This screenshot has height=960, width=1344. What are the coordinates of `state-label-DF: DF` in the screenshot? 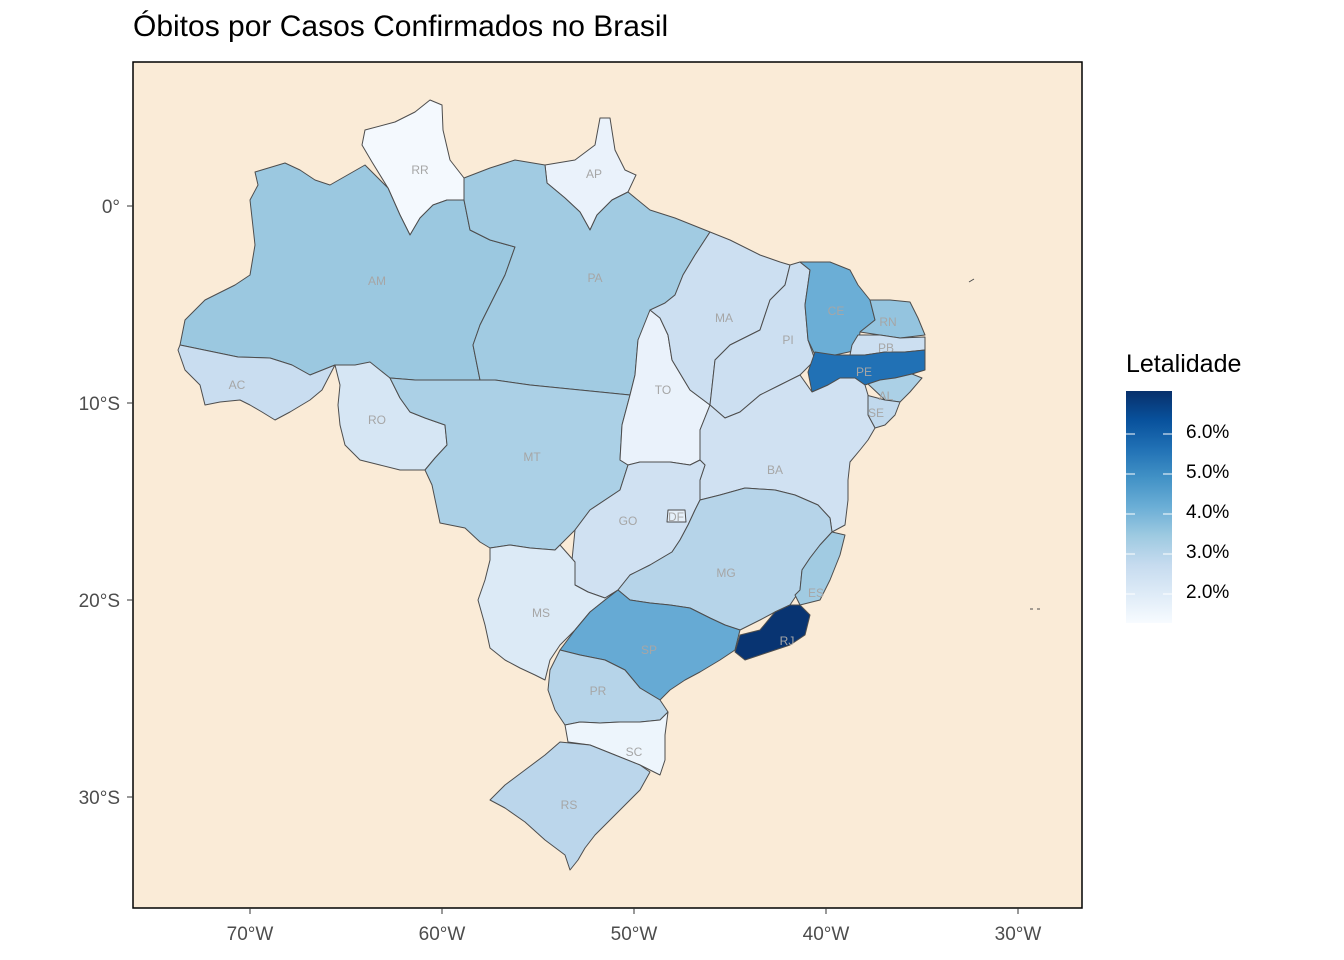 It's located at (676, 517).